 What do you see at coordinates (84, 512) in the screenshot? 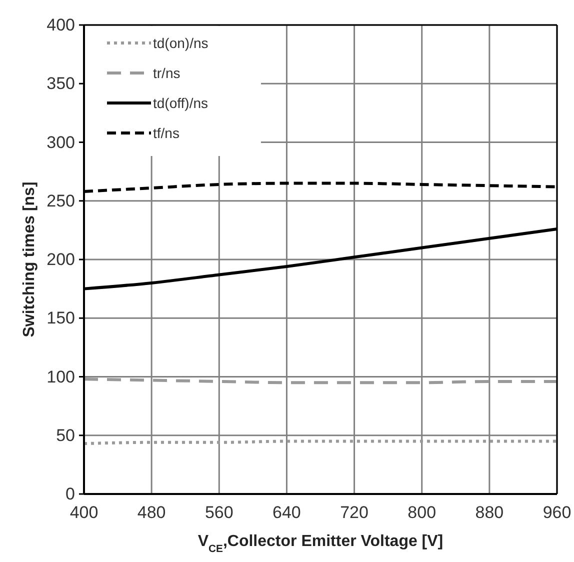
I see `x-tick-label: 400` at bounding box center [84, 512].